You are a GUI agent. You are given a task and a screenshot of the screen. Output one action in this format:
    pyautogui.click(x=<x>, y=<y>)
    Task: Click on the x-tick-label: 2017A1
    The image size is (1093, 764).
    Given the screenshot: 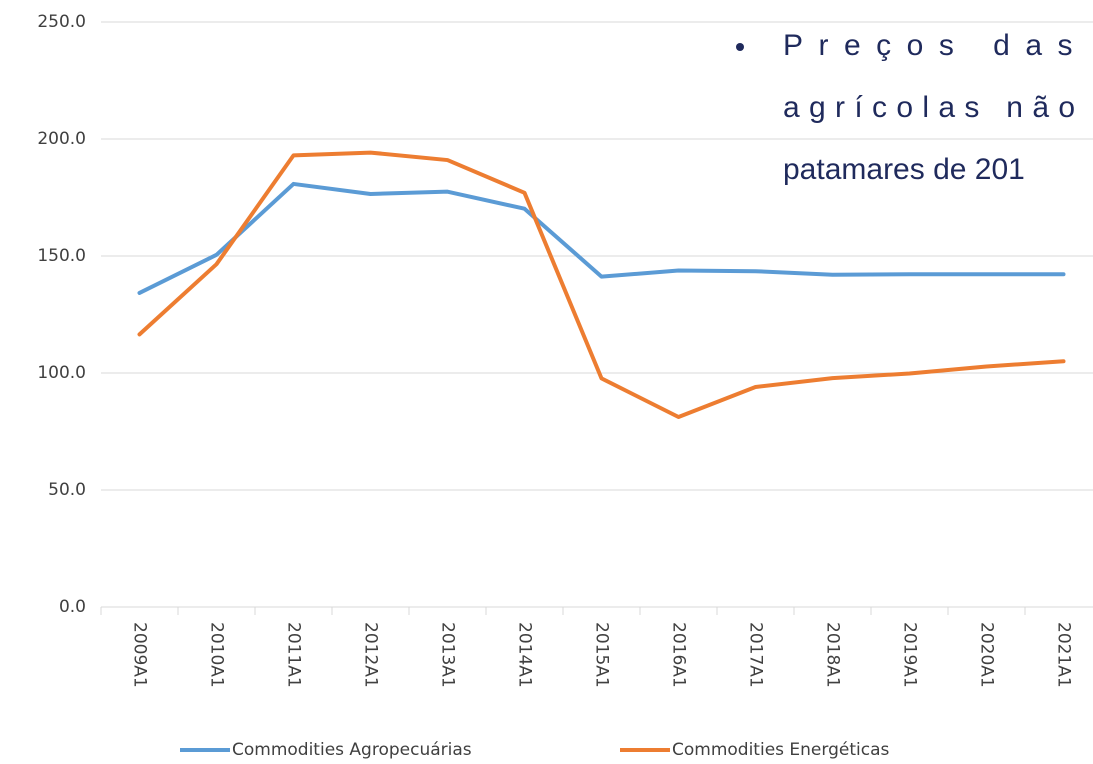 What is the action you would take?
    pyautogui.click(x=756, y=655)
    